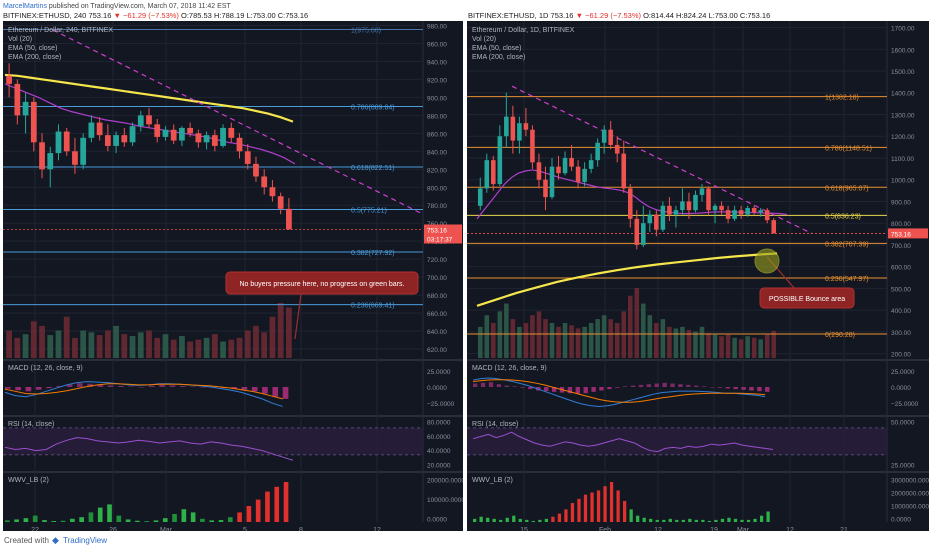 This screenshot has height=550, width=932. Describe the element at coordinates (901, 224) in the screenshot. I see `y-tick-label: 800.00` at that location.